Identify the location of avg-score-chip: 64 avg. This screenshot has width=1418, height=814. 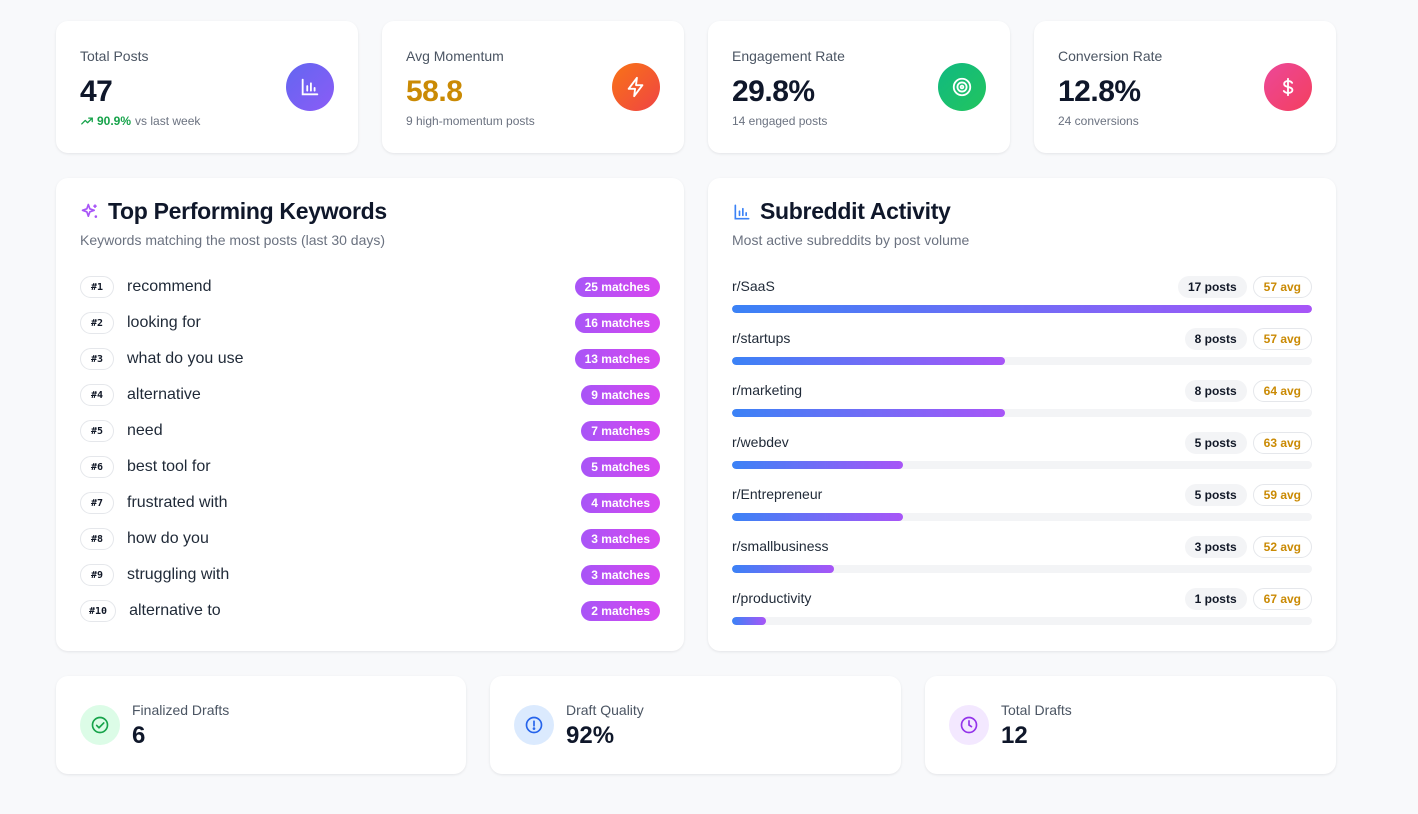
(1282, 391).